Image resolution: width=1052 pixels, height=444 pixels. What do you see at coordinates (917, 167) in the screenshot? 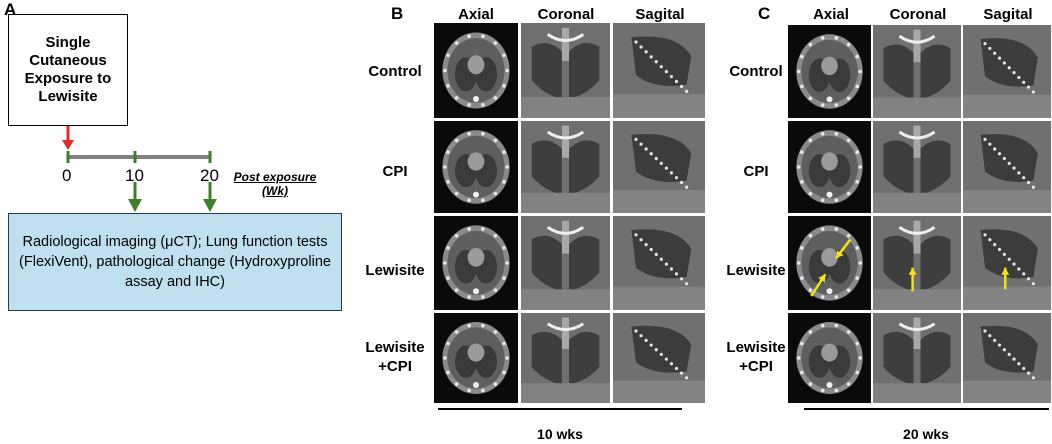
I see `panel-c-cpi-coronal-image` at bounding box center [917, 167].